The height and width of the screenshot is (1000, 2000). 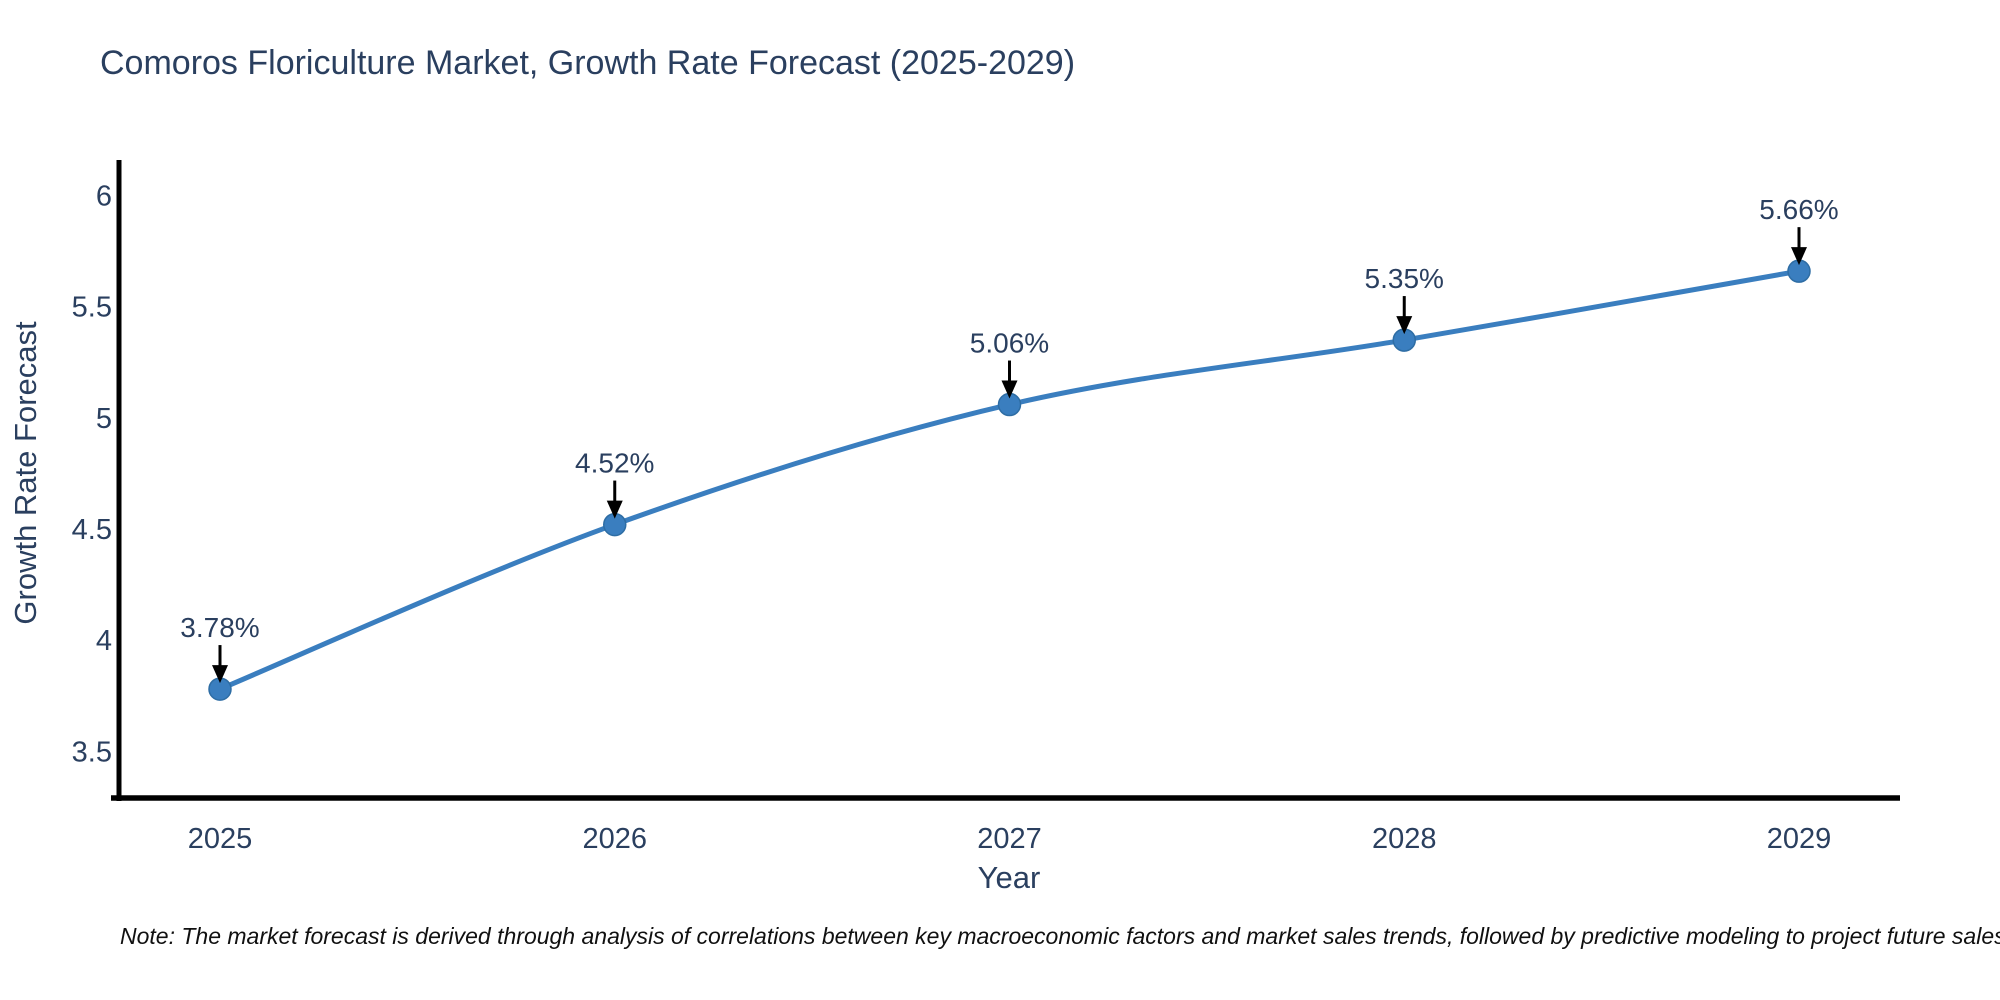 I want to click on y-axis-title: Growth Rate Forecast, so click(x=25, y=473).